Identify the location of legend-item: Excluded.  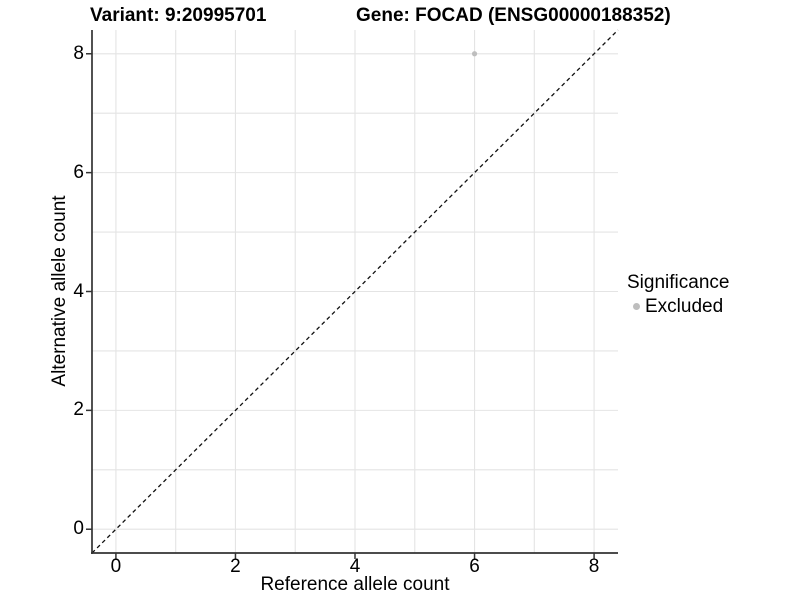
(678, 306).